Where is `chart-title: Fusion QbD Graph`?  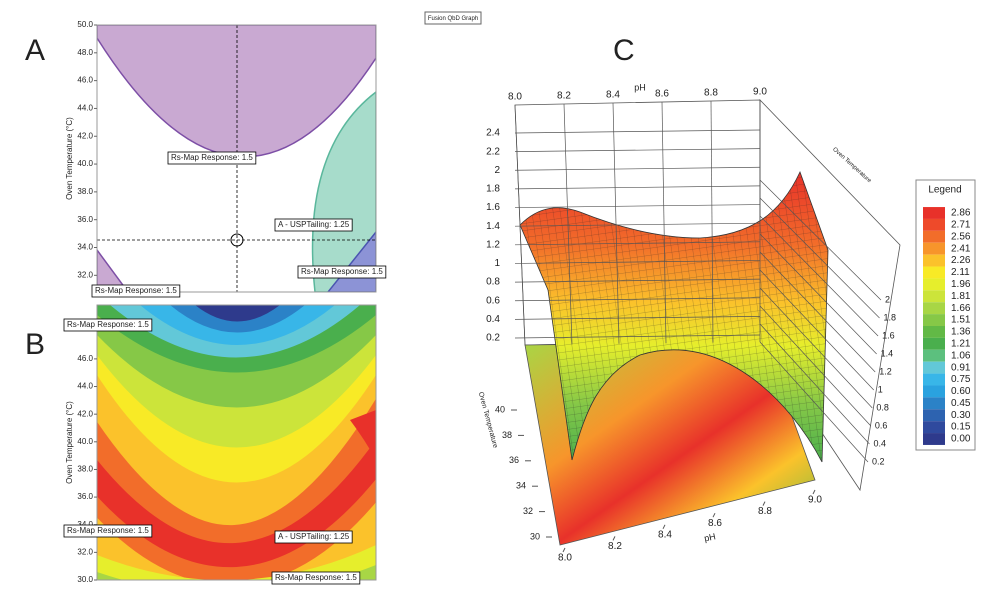 chart-title: Fusion QbD Graph is located at coordinates (453, 19).